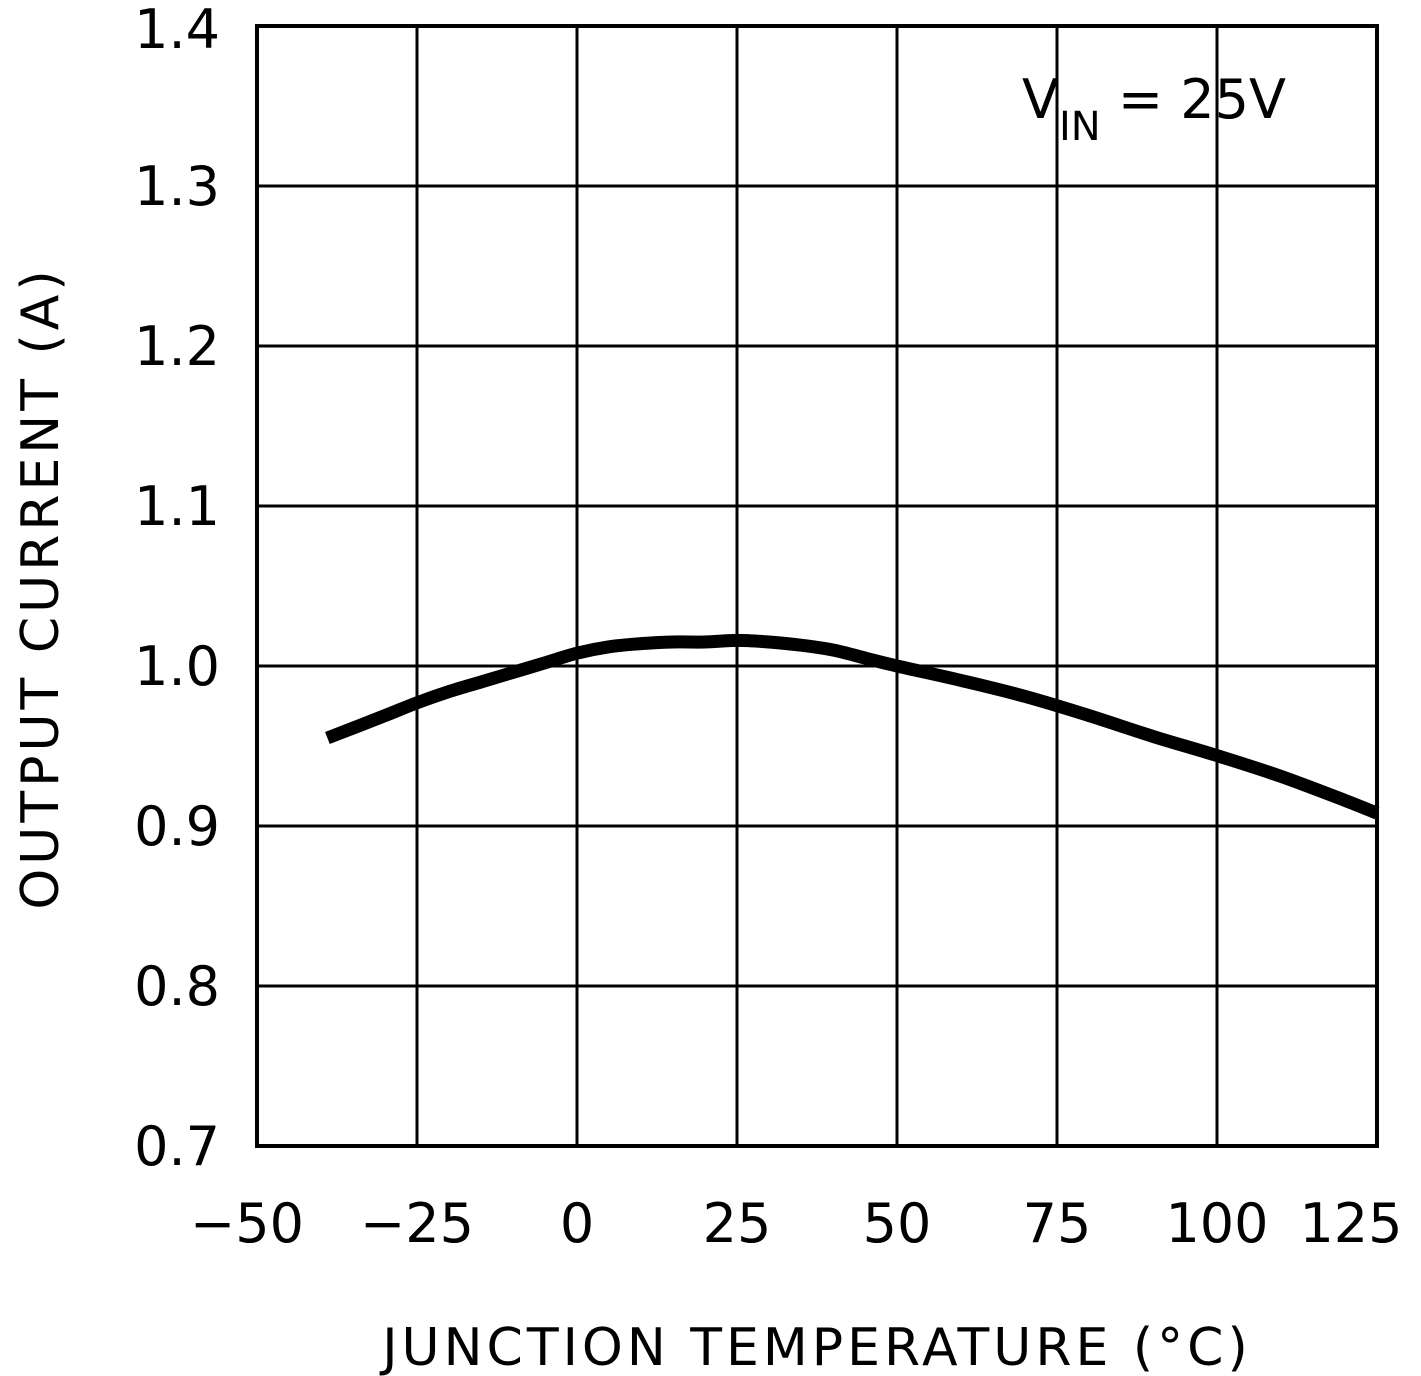 The image size is (1421, 1376). I want to click on y-tick-label: 0.9, so click(177, 826).